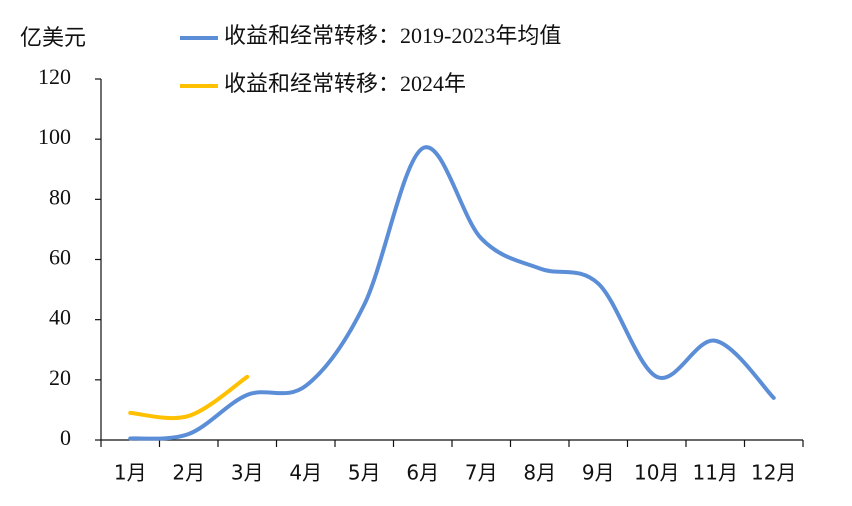 This screenshot has width=852, height=506. I want to click on legend-label: 收益和经常转移：2024年, so click(345, 83).